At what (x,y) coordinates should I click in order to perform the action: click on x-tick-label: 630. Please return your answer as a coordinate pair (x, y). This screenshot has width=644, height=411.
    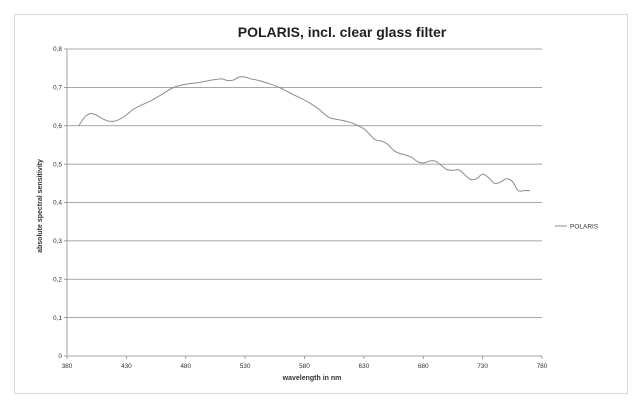
    Looking at the image, I should click on (363, 366).